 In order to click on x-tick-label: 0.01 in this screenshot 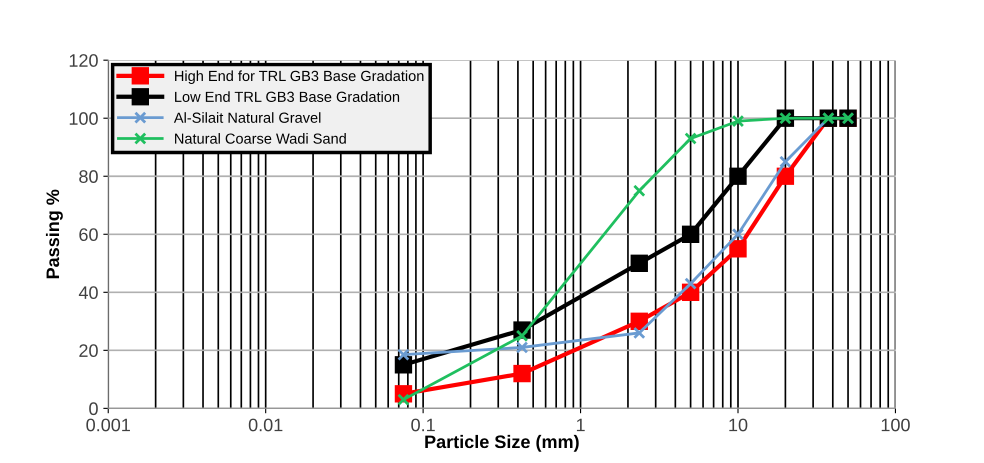, I will do `click(265, 425)`.